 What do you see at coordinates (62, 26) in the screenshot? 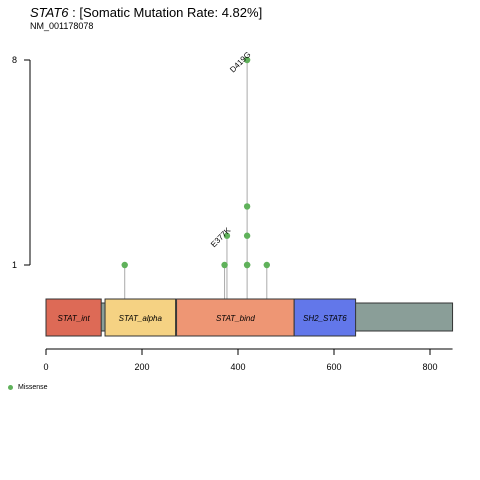
I see `transcript-id: NM_001178078` at bounding box center [62, 26].